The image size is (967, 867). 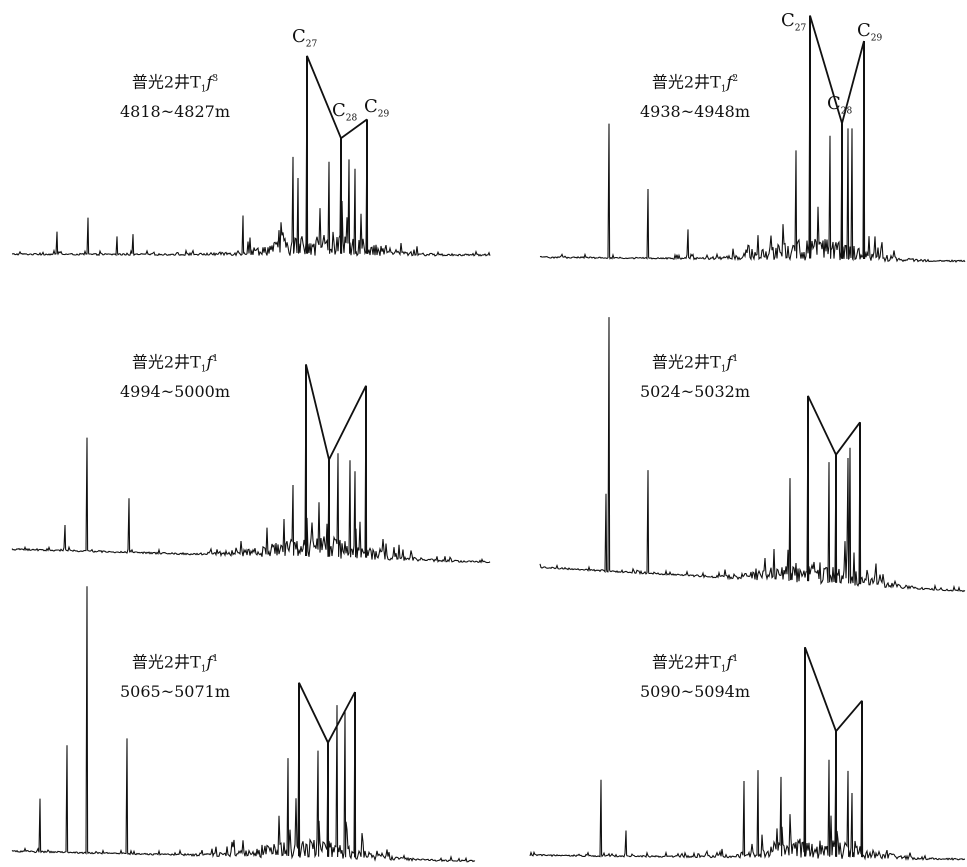 What do you see at coordinates (305, 38) in the screenshot?
I see `panel-1-peak-c27-label: C27` at bounding box center [305, 38].